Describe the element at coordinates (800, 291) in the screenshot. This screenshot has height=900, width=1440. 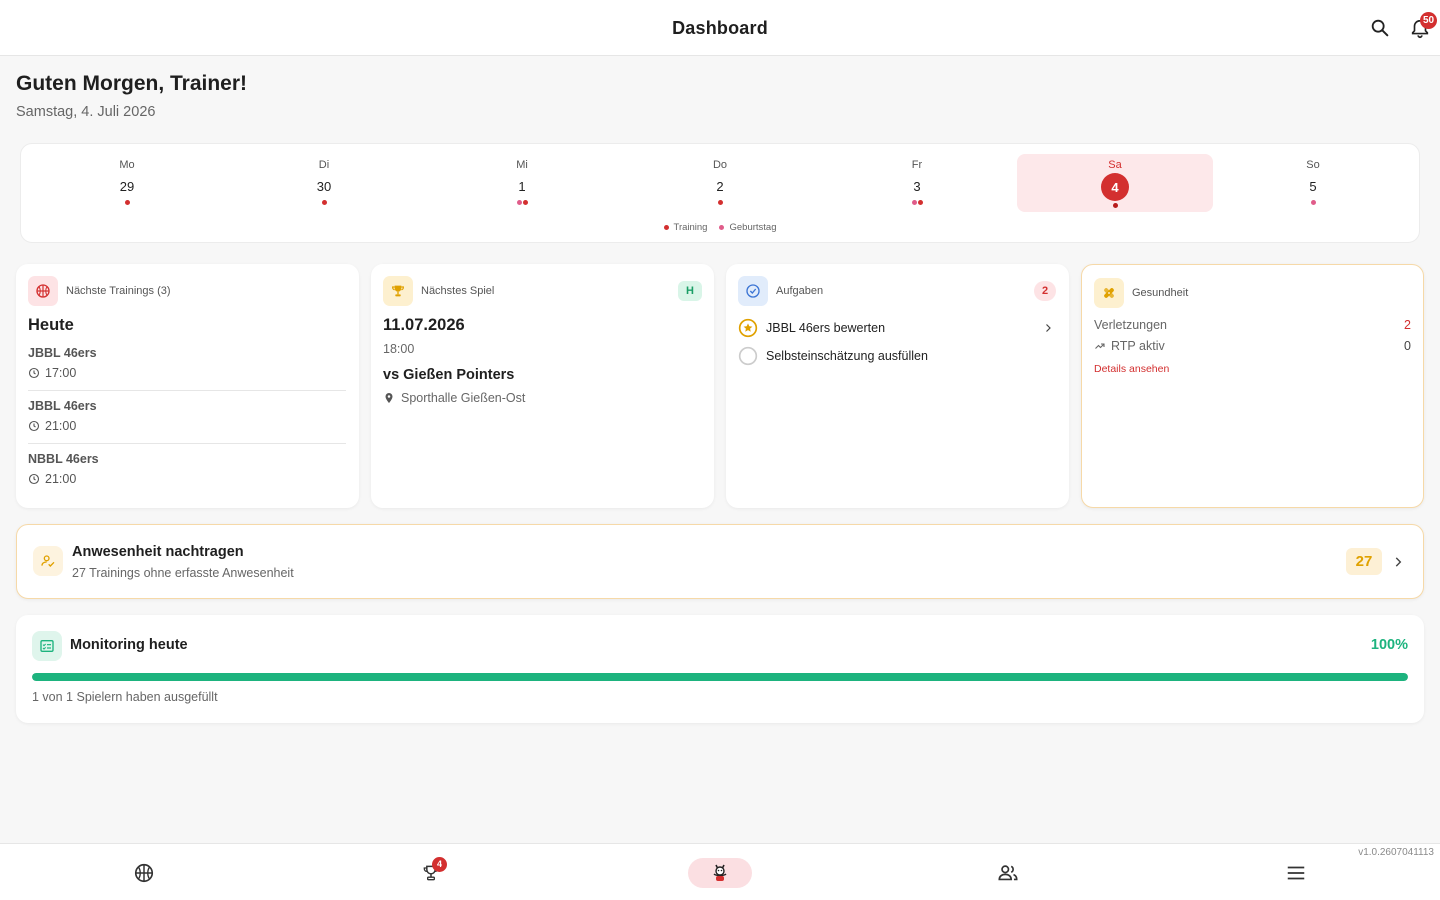
I see `tasks-label: Aufgaben` at that location.